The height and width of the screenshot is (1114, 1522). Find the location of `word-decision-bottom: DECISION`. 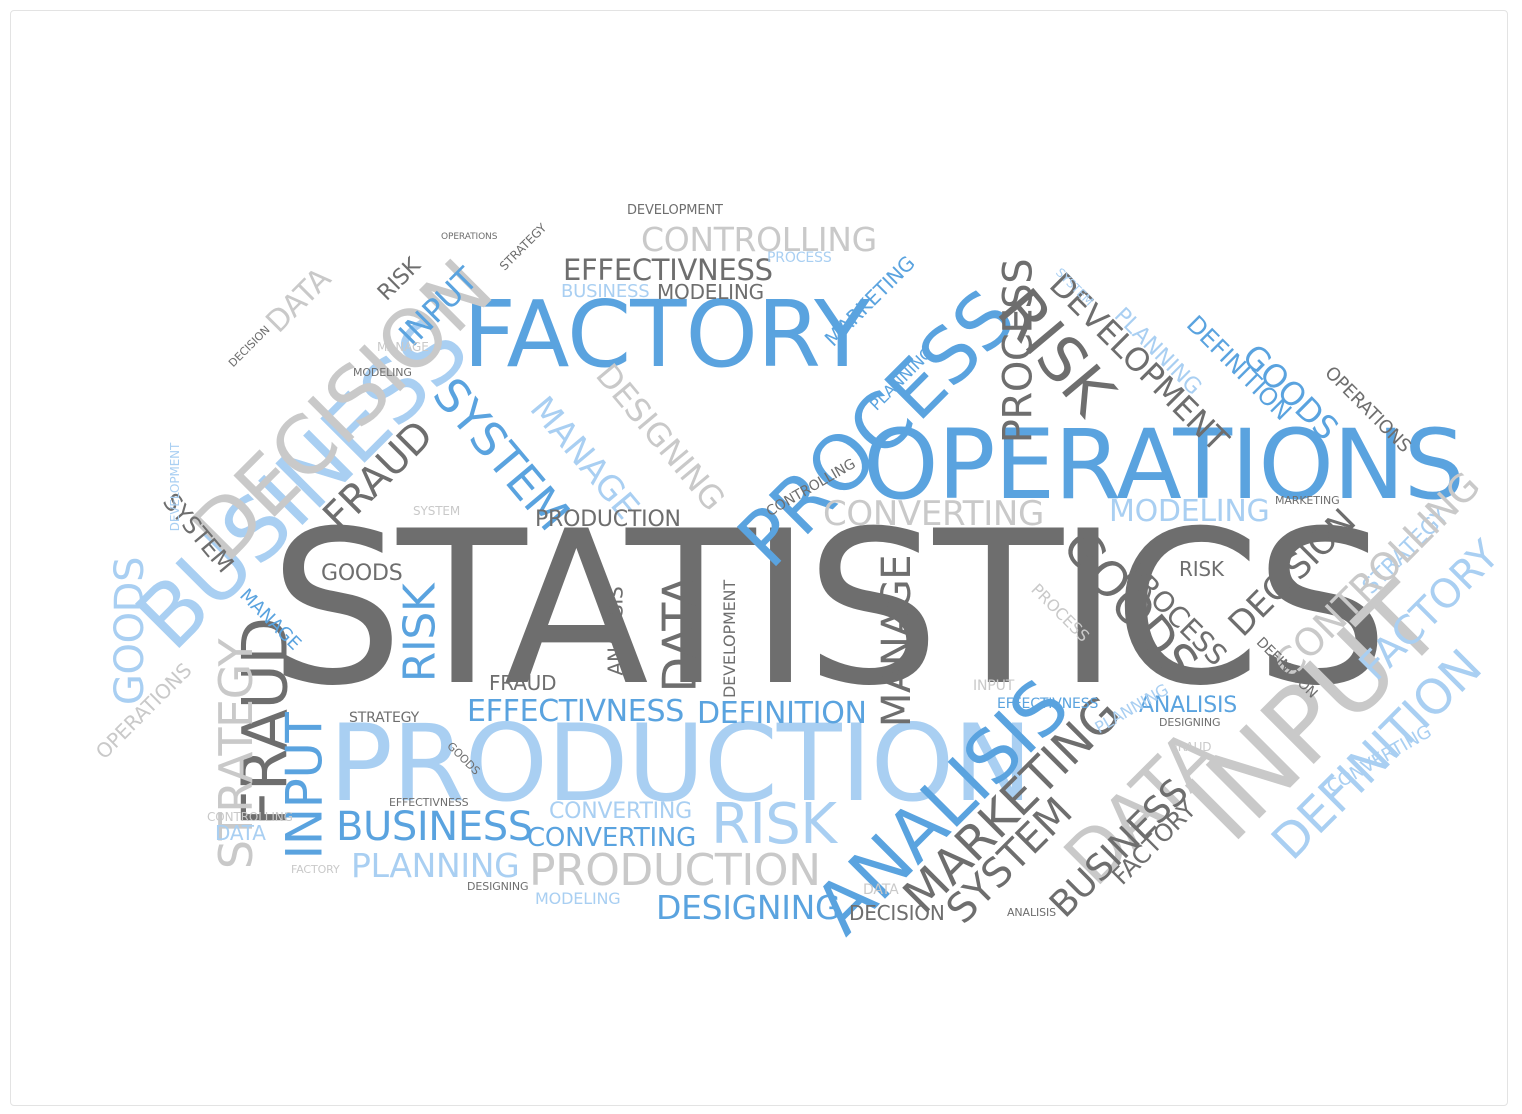

word-decision-bottom: DECISION is located at coordinates (897, 913).